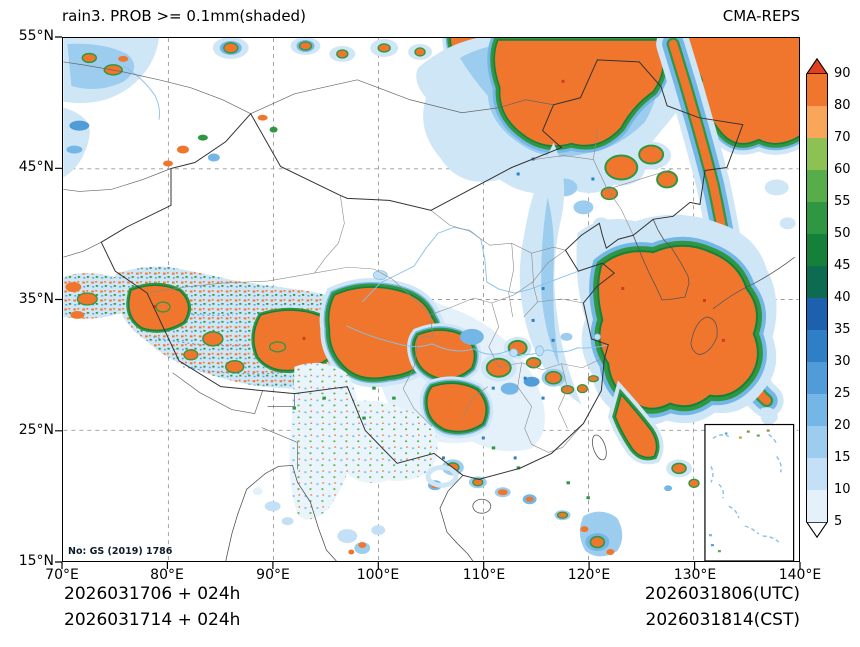 The image size is (860, 647). What do you see at coordinates (838, 521) in the screenshot?
I see `colorbar-tick-label: 5` at bounding box center [838, 521].